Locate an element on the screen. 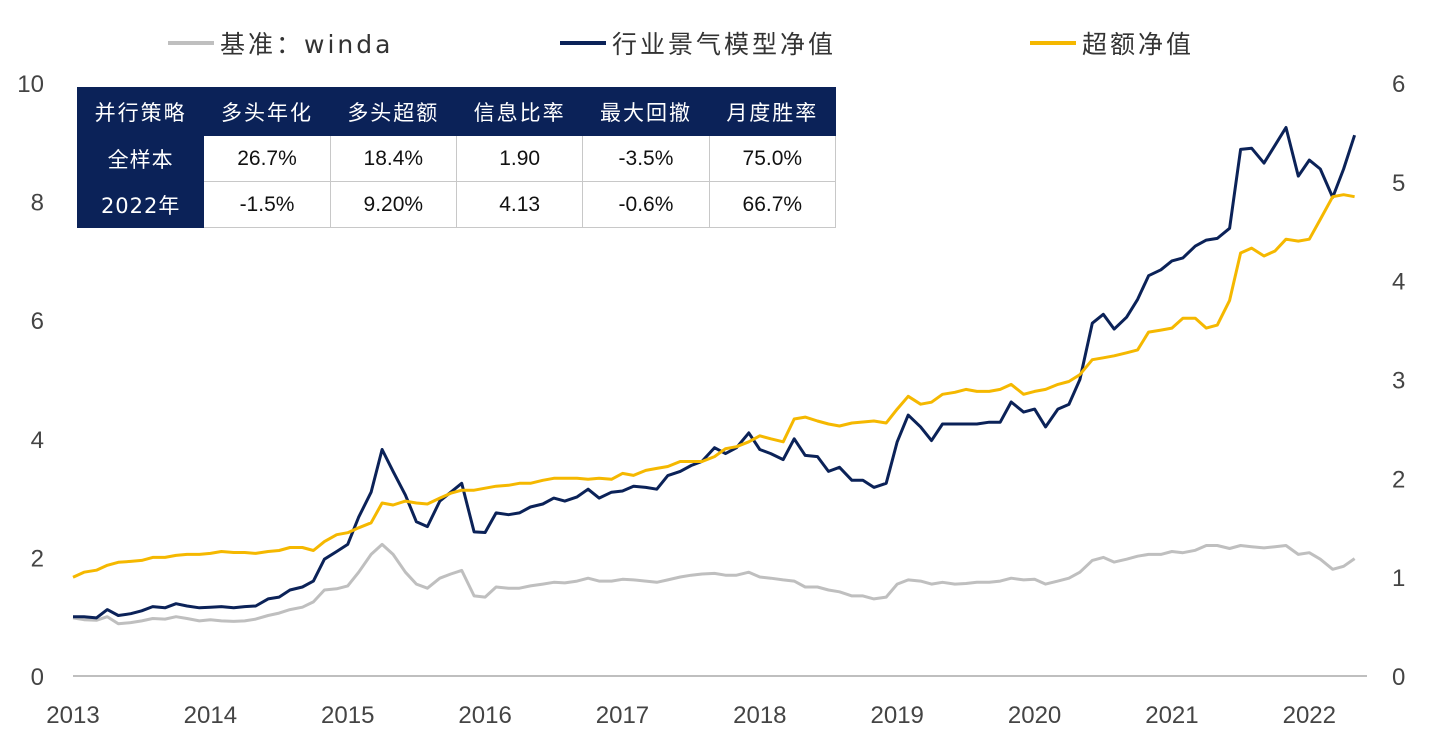 Image resolution: width=1434 pixels, height=744 pixels. legend-label-model-nav: 行业景气模型净值 is located at coordinates (724, 44).